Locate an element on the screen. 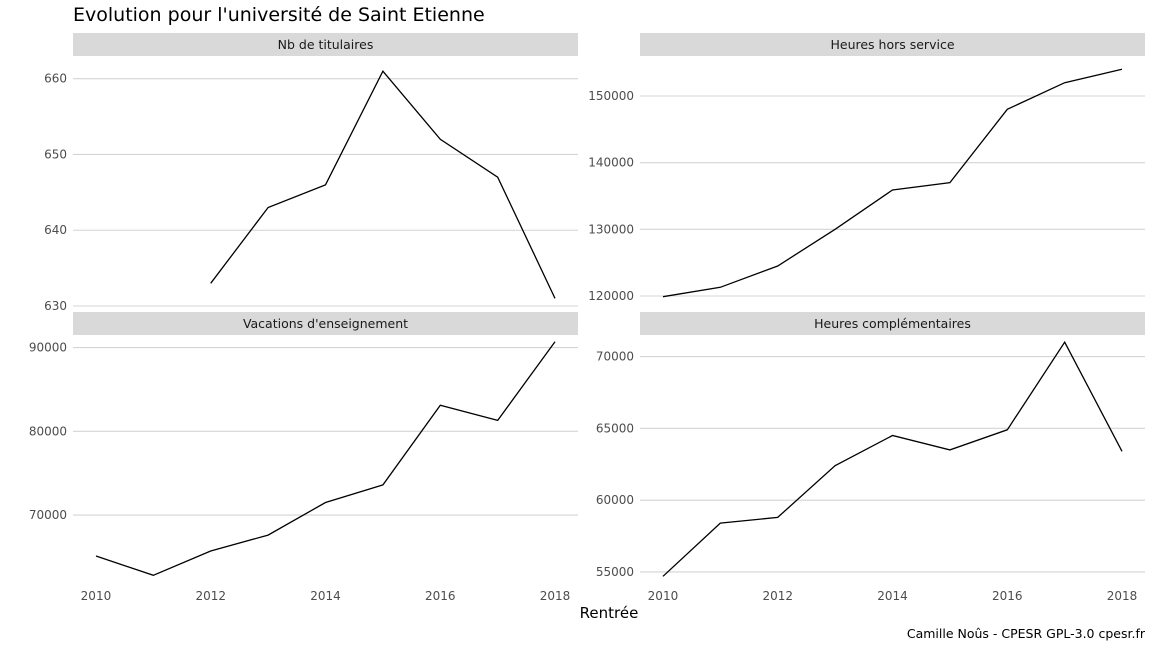 This screenshot has height=648, width=1152. y-tick-label: 640 is located at coordinates (55, 230).